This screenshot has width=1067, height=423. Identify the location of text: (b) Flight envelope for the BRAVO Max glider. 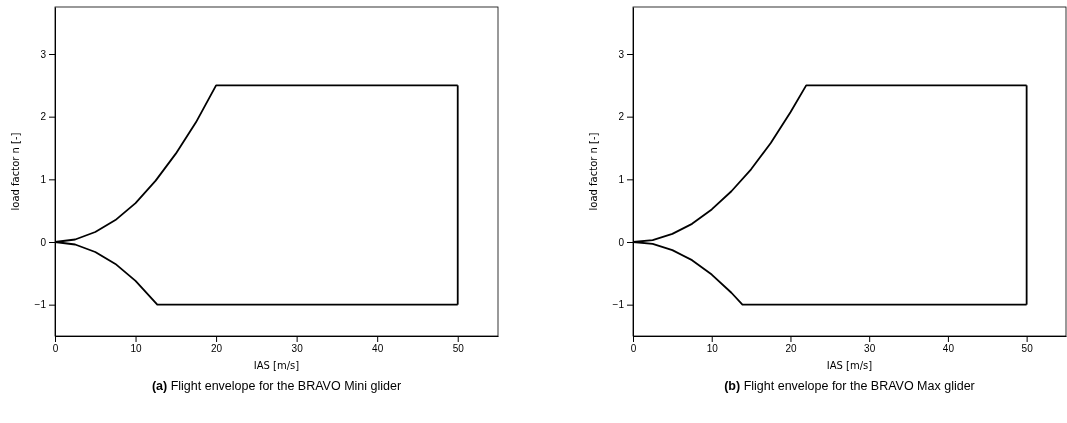
(849, 386).